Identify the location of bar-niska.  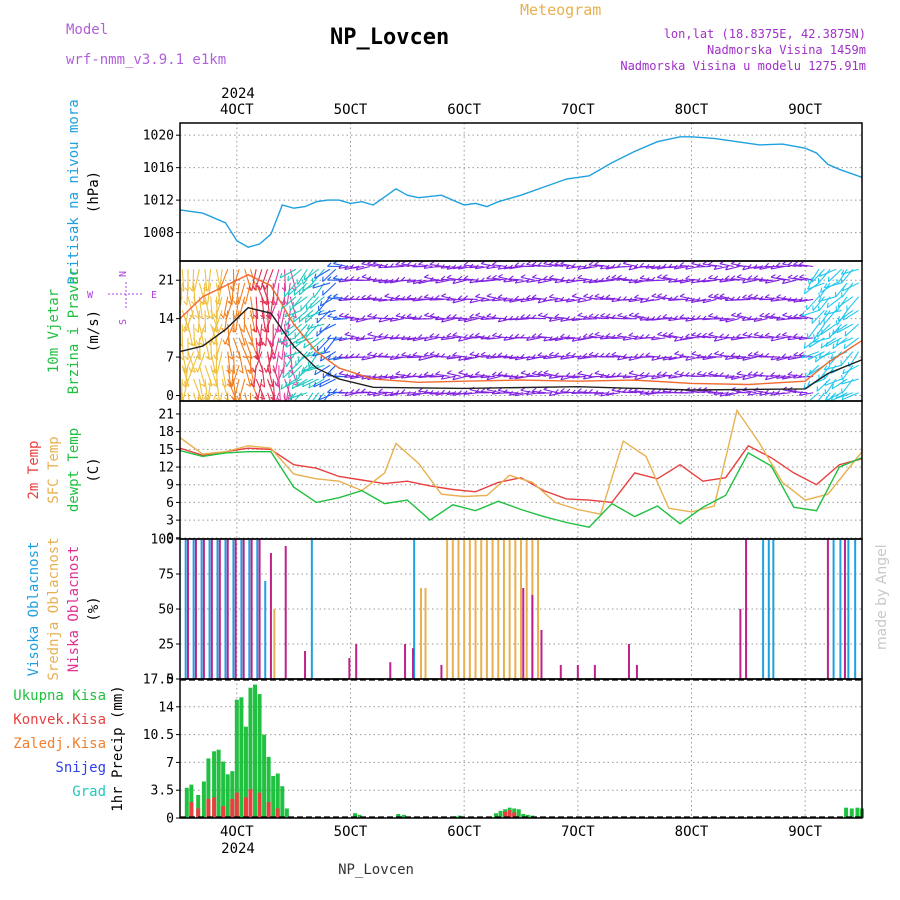
(195, 609).